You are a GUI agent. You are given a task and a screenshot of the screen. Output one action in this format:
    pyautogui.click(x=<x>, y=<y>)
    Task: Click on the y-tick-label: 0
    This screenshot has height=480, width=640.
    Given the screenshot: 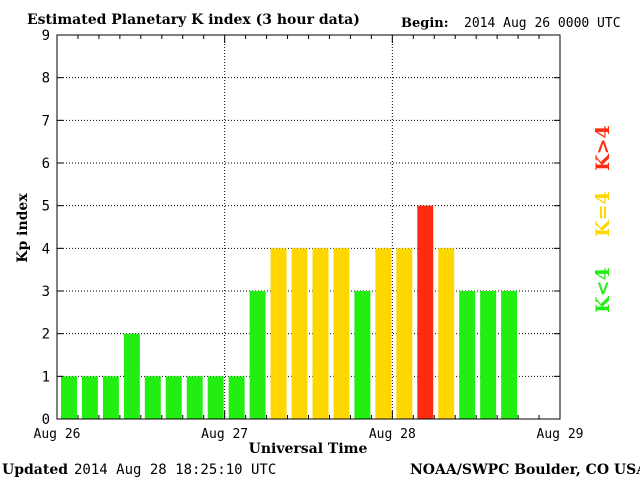 What is the action you would take?
    pyautogui.click(x=46, y=420)
    